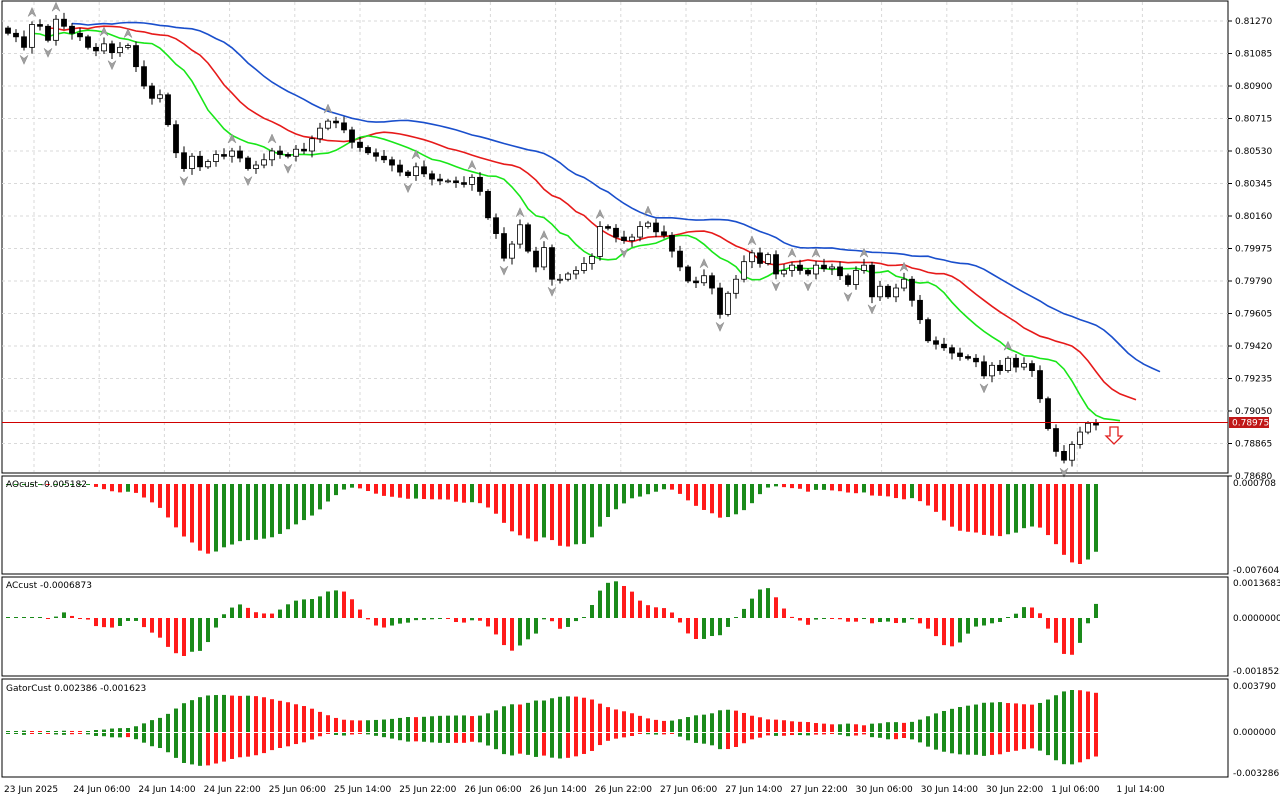  Describe the element at coordinates (1256, 584) in the screenshot. I see `ac-tick-top: 0.0013683` at that location.